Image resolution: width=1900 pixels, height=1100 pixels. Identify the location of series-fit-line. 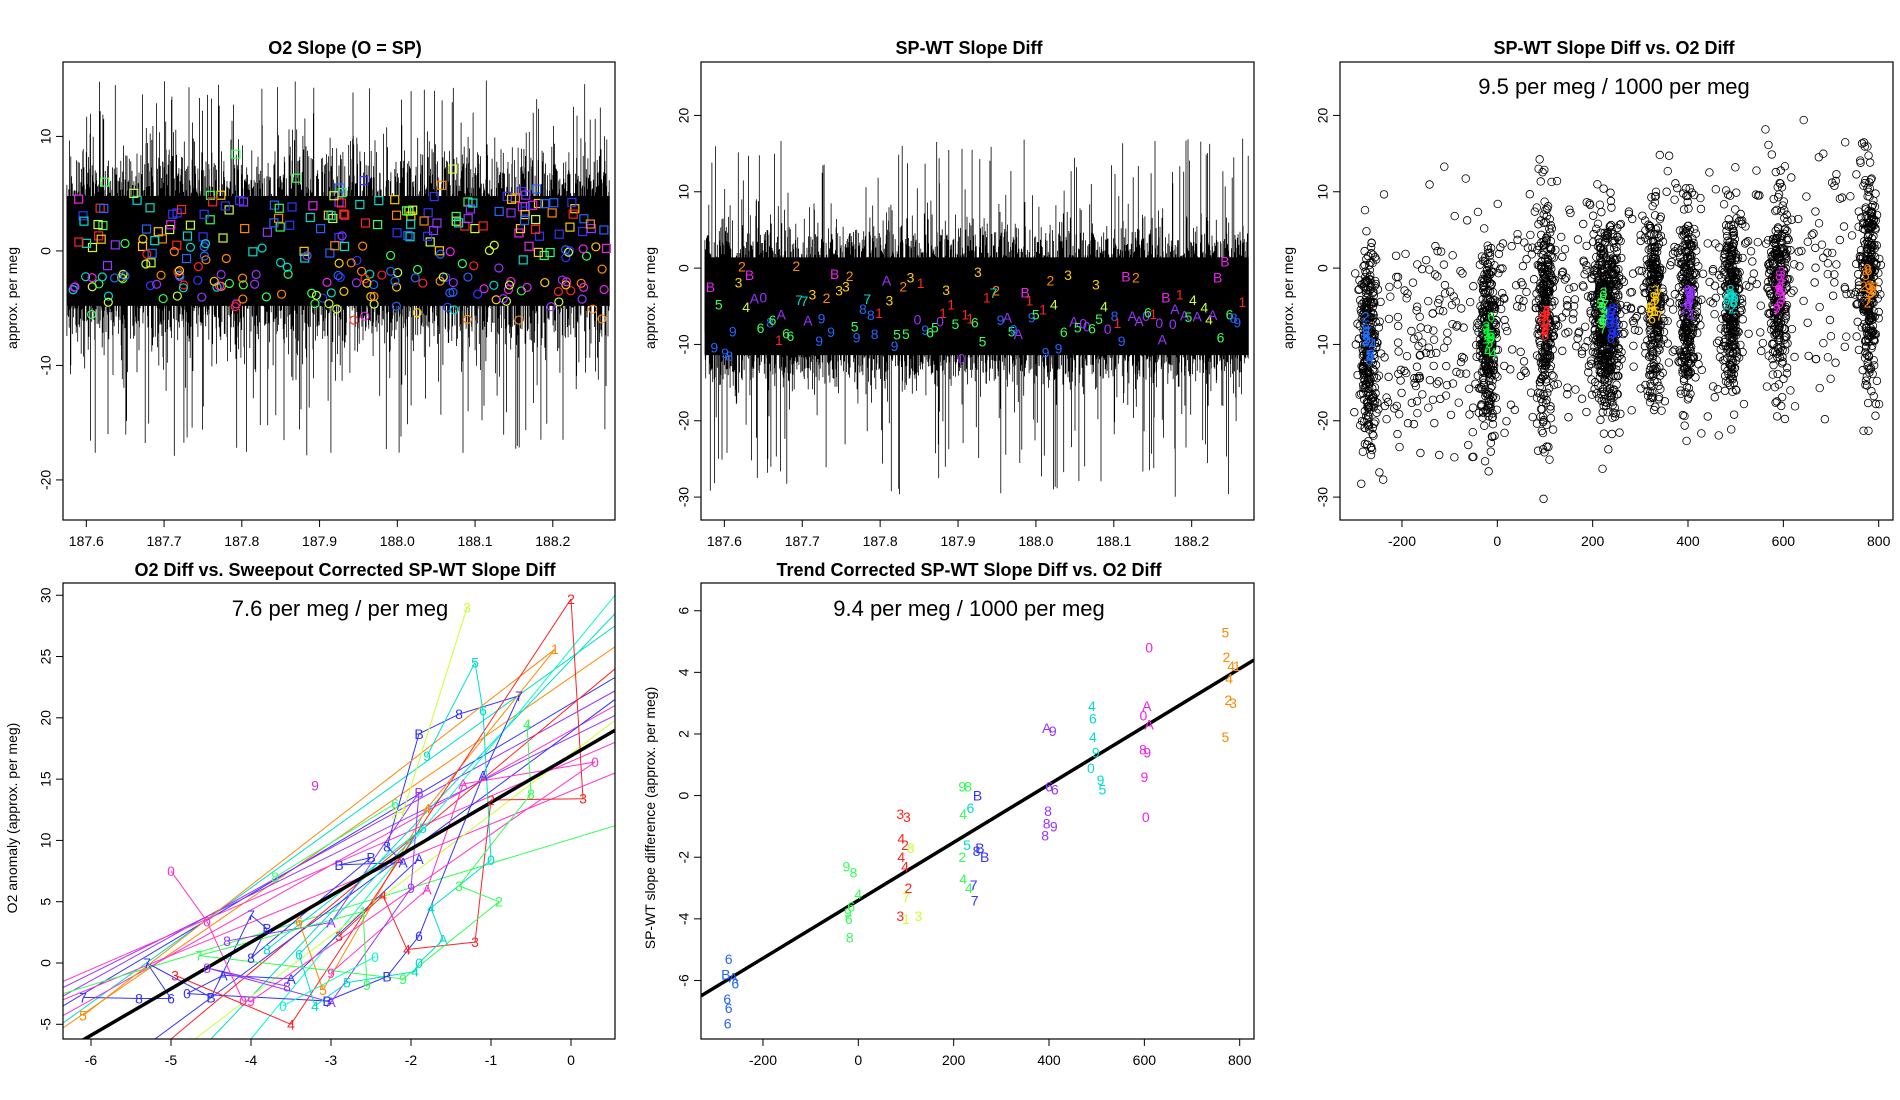
(339, 851).